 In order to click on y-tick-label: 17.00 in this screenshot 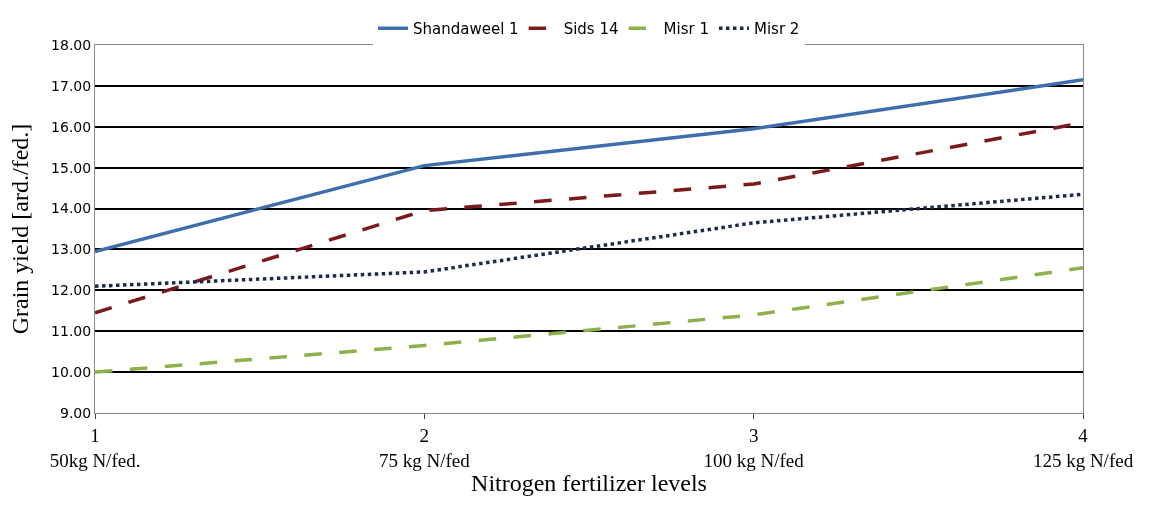, I will do `click(71, 85)`.